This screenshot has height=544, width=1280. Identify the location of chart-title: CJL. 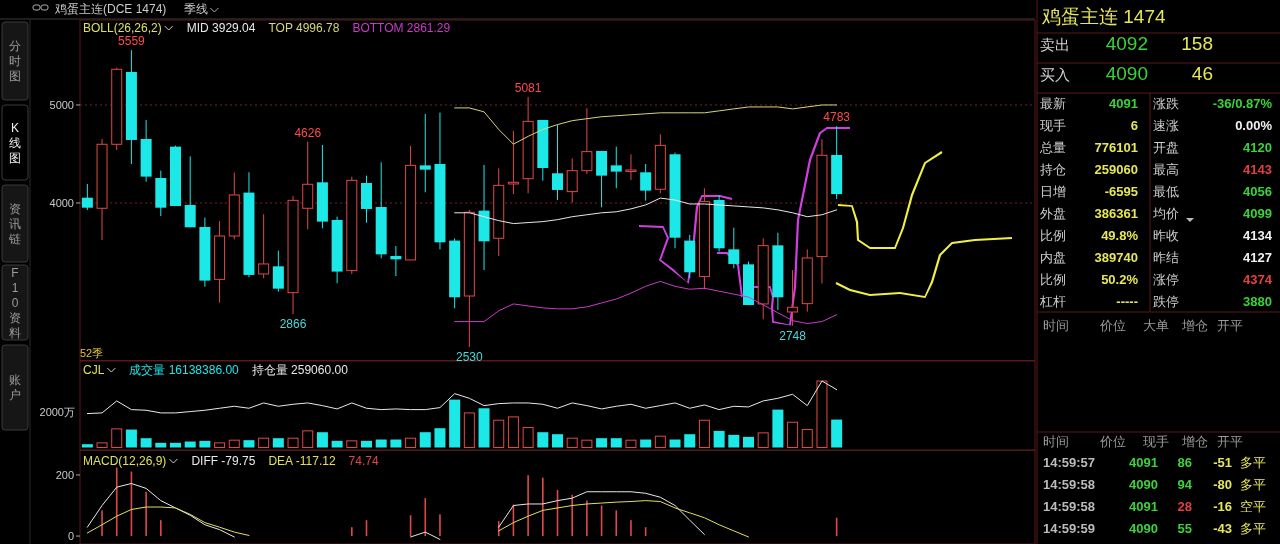
(94, 370).